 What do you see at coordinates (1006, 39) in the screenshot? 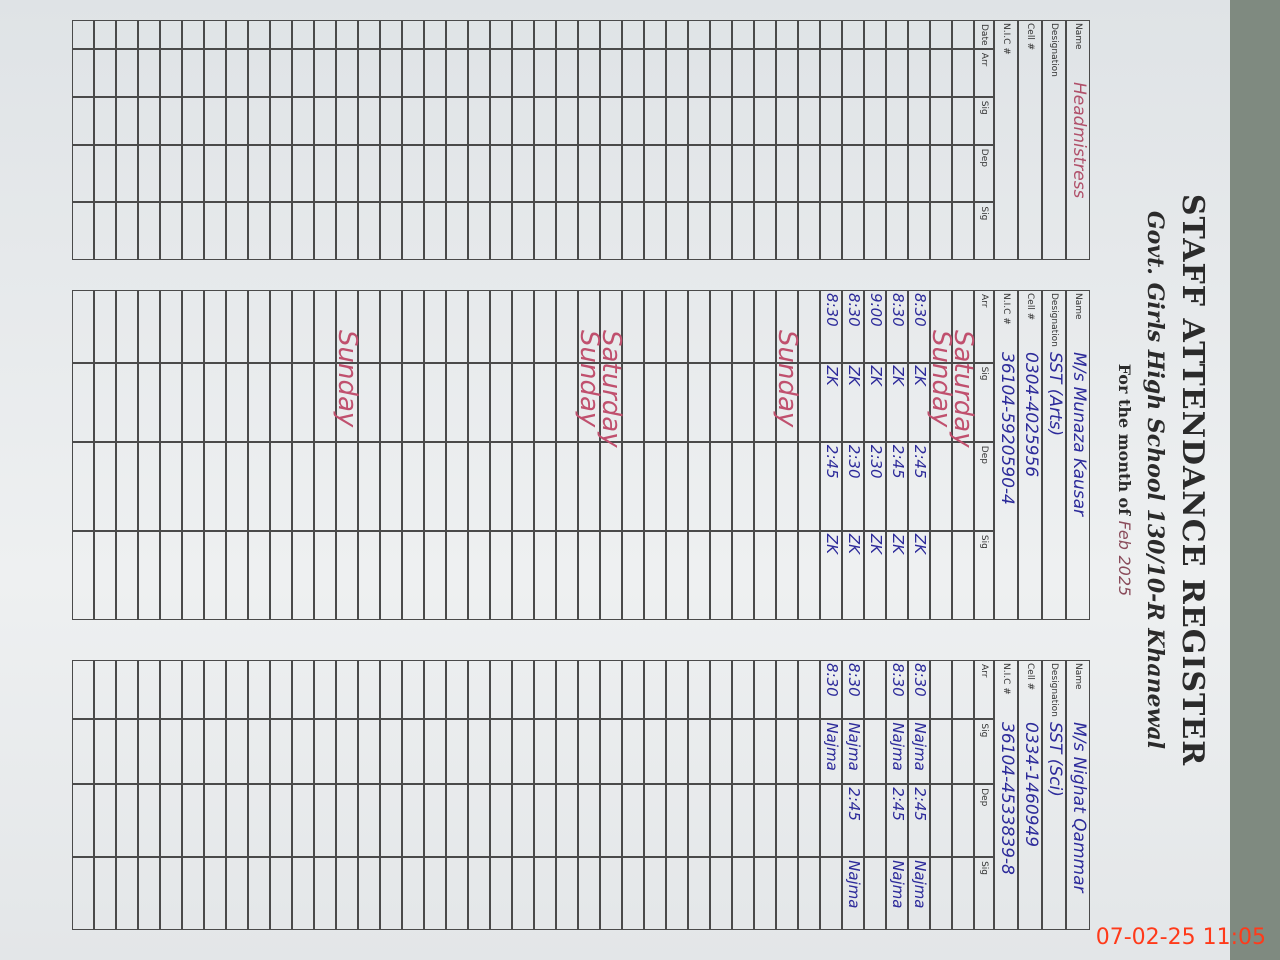
I see `field-label: N.I.C #` at bounding box center [1006, 39].